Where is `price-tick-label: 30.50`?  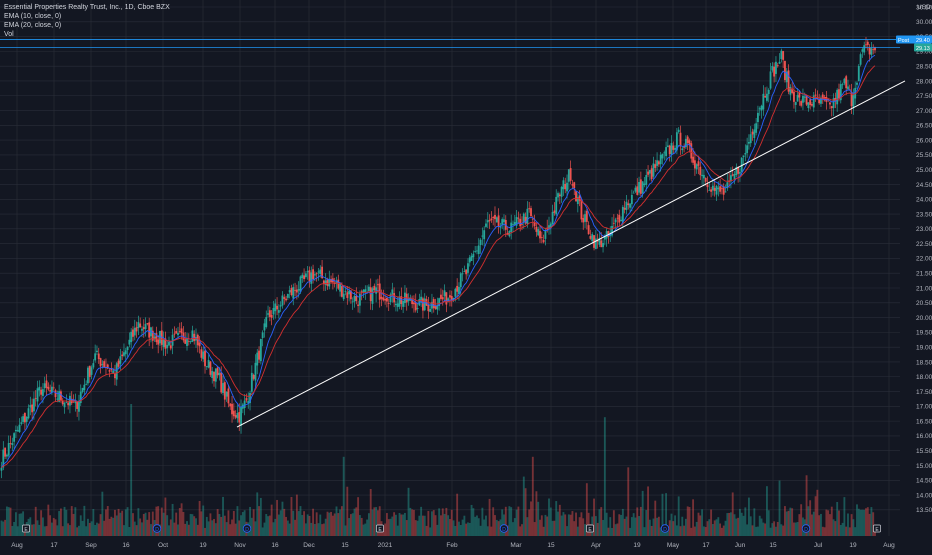 price-tick-label: 30.50 is located at coordinates (924, 7).